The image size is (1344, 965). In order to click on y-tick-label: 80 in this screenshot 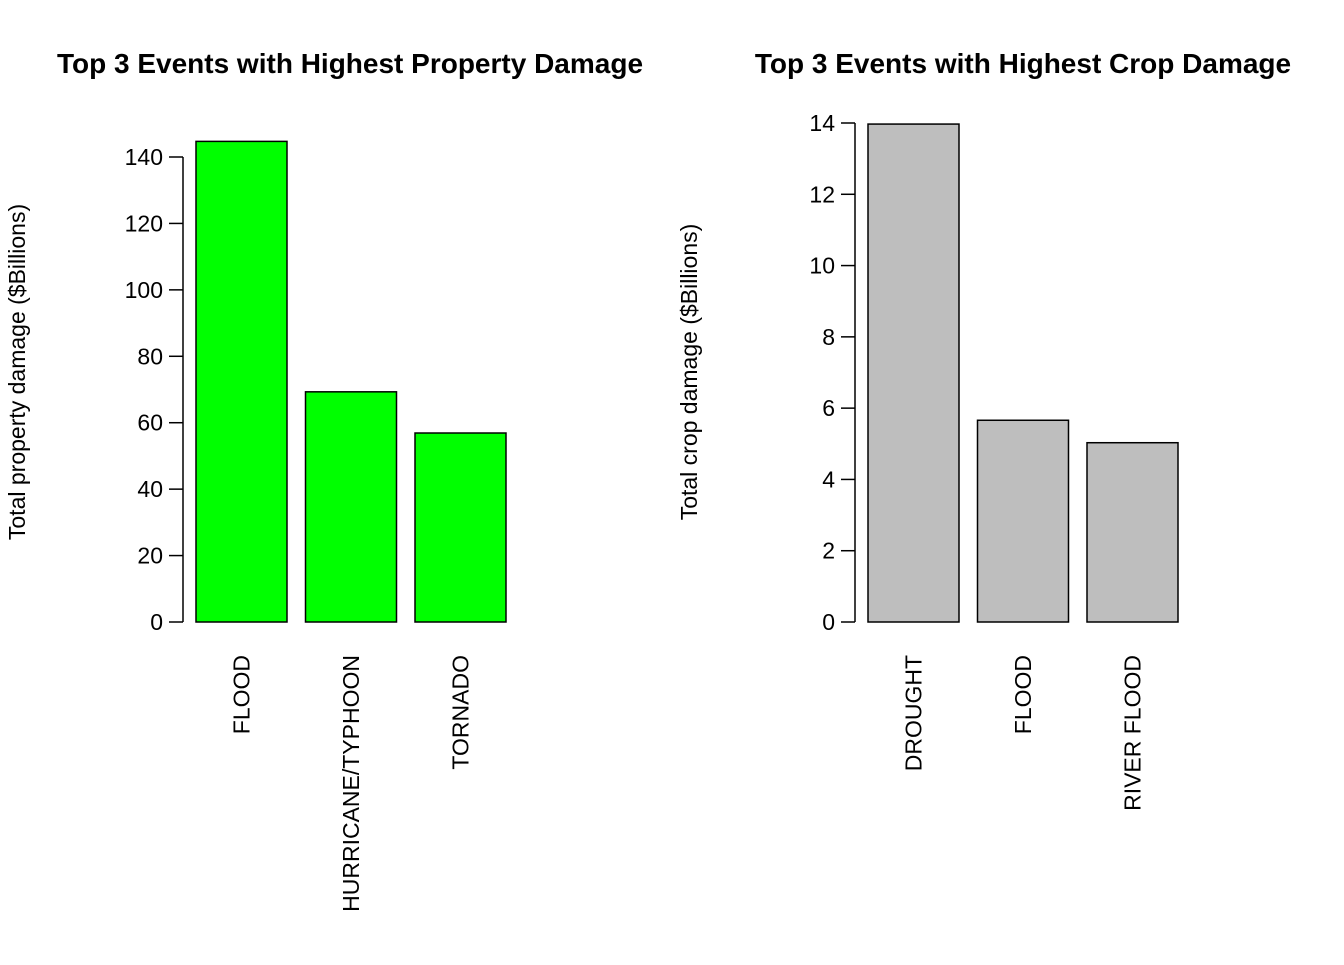, I will do `click(150, 356)`.